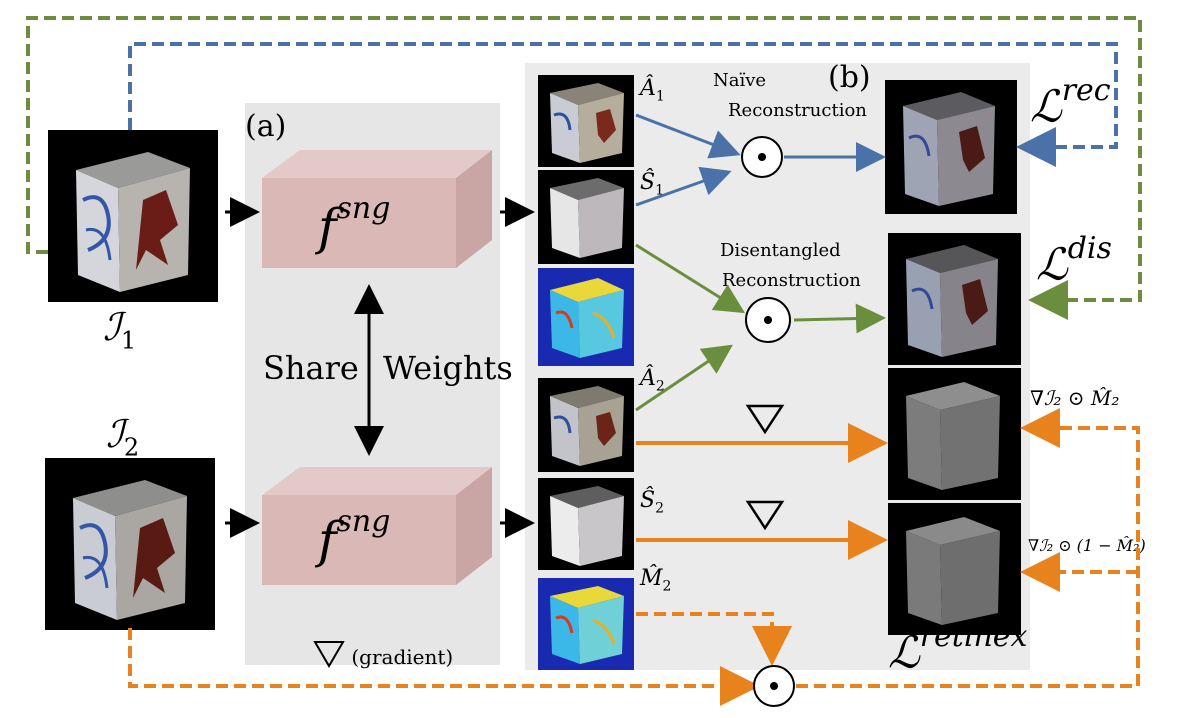 The width and height of the screenshot is (1190, 718). Describe the element at coordinates (120, 330) in the screenshot. I see `input-label-1: ℐ1` at that location.